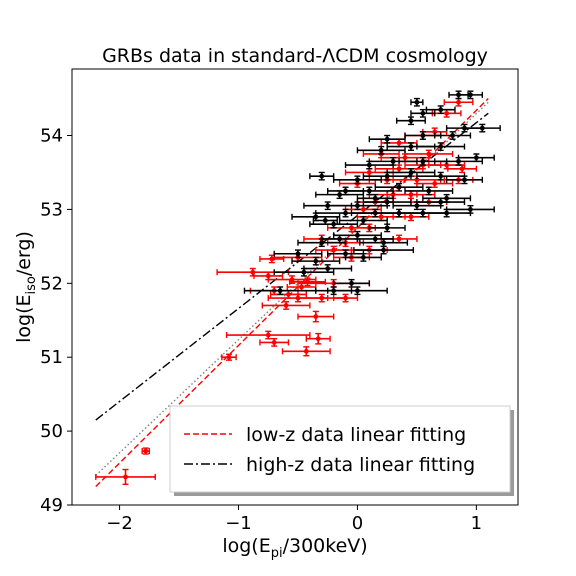 This screenshot has width=576, height=576. Describe the element at coordinates (238, 523) in the screenshot. I see `x-tick-label: −1` at that location.